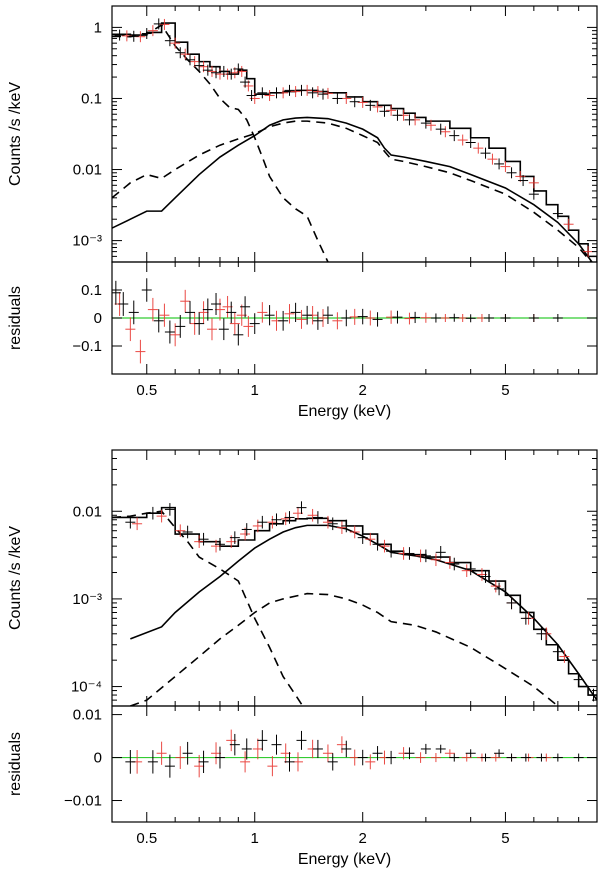 The image size is (600, 870). What do you see at coordinates (98, 758) in the screenshot?
I see `y-tick-label: 0` at bounding box center [98, 758].